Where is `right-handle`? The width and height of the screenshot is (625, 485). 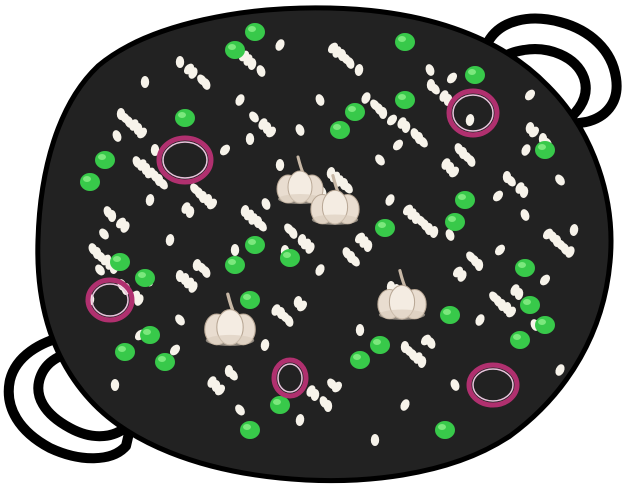
right-handle is located at coordinates (552, 72).